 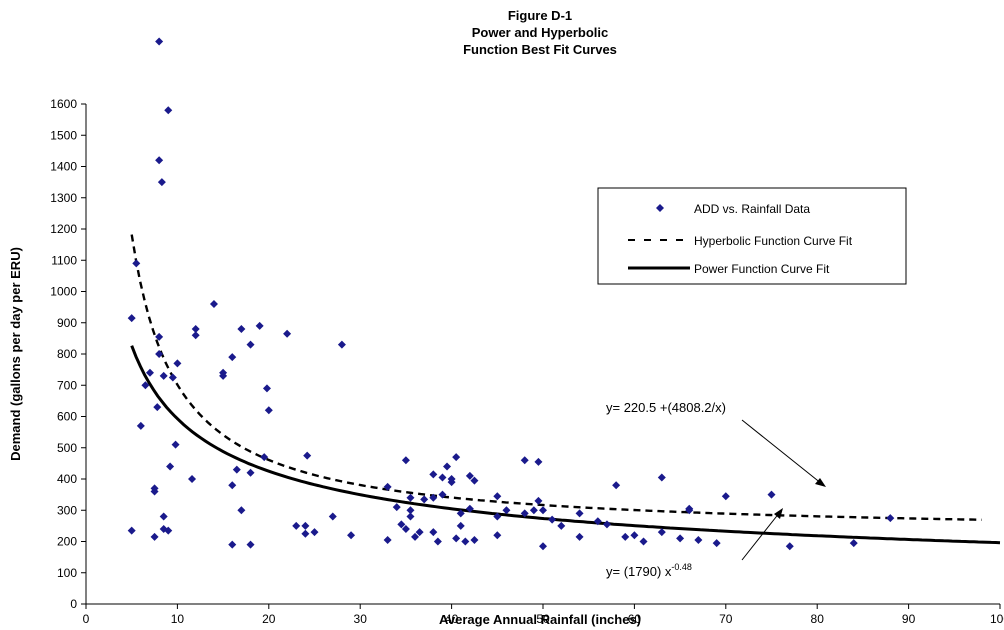 I want to click on x-tick-label: 70, so click(x=726, y=619).